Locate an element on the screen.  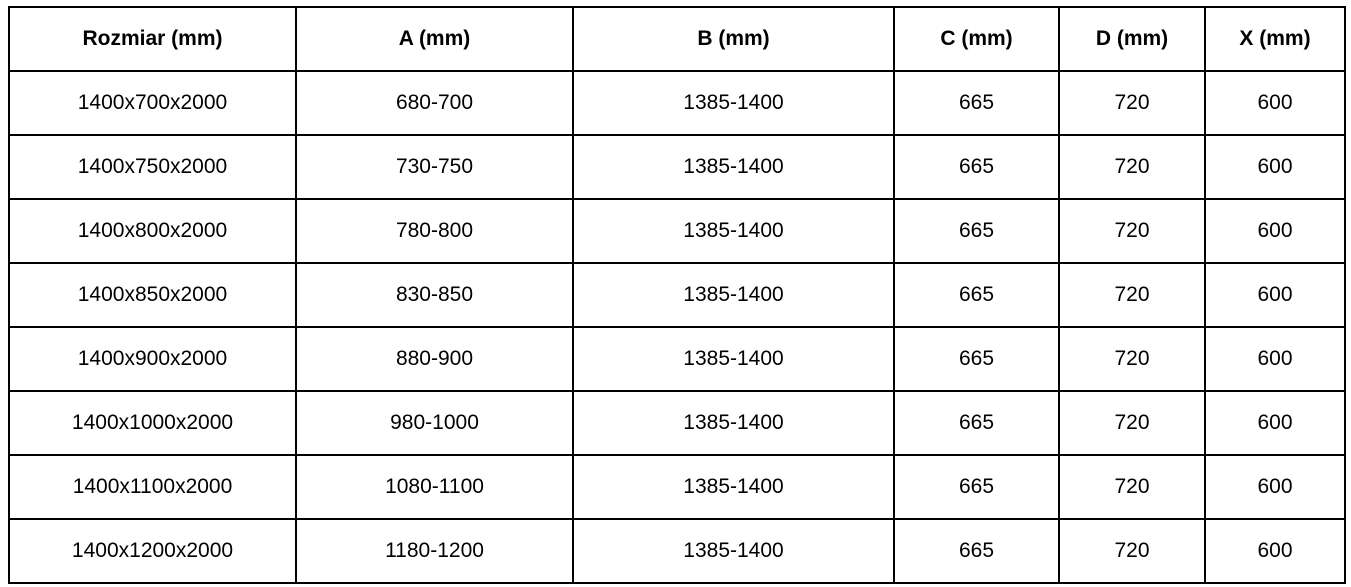
cell-a: 880-900 is located at coordinates (434, 359).